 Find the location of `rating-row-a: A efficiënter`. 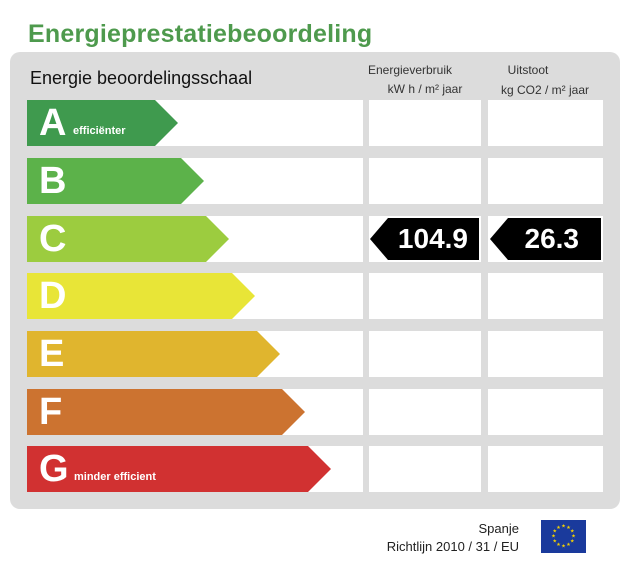

rating-row-a: A efficiënter is located at coordinates (315, 123).